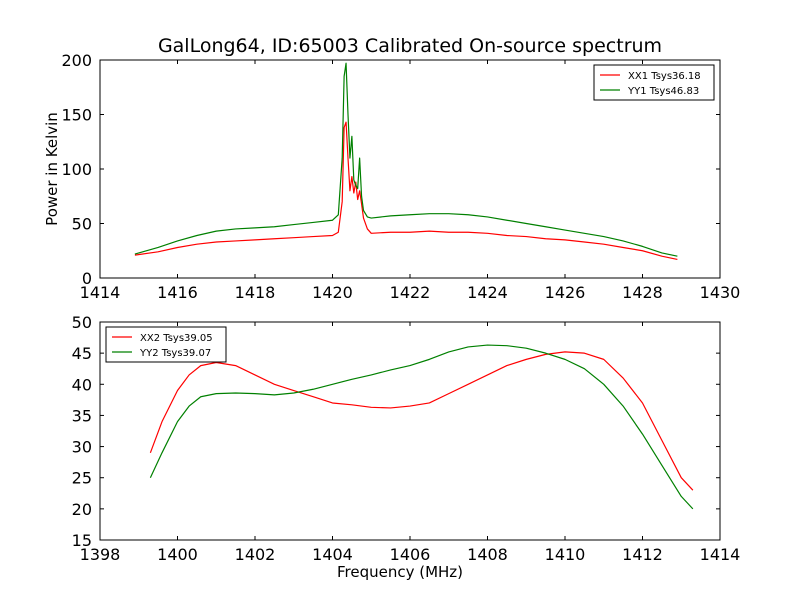  I want to click on panel2-x-tick-label: 1398, so click(100, 554).